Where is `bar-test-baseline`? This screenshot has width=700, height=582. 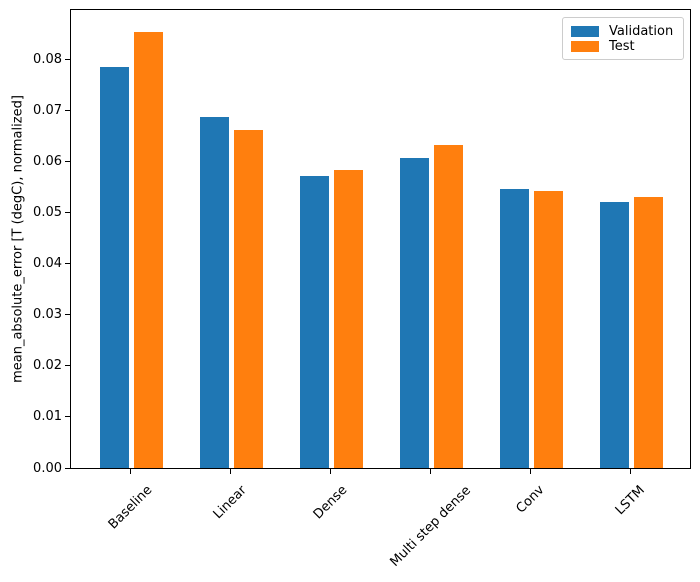 bar-test-baseline is located at coordinates (148, 250).